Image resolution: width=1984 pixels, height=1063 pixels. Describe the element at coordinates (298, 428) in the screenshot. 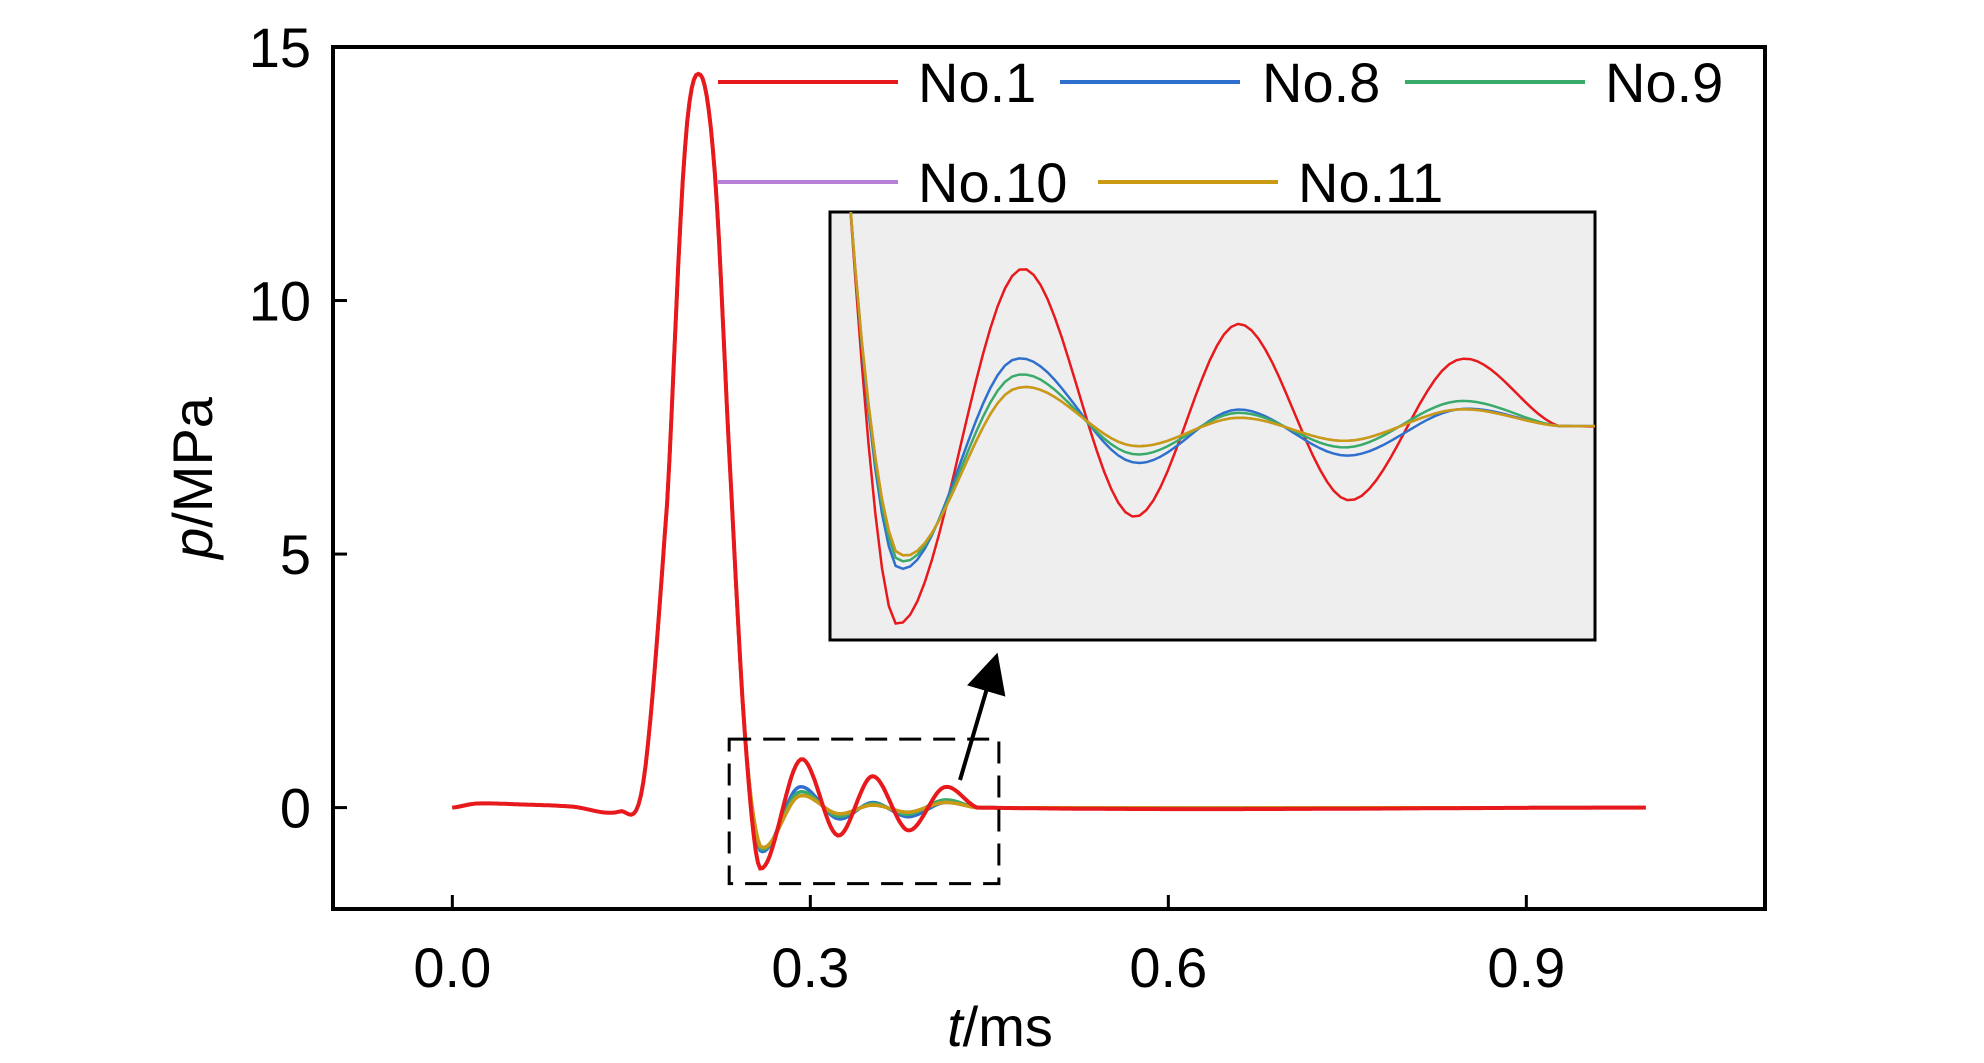

I see `y-axis-ticks: 0 5 10 15` at that location.